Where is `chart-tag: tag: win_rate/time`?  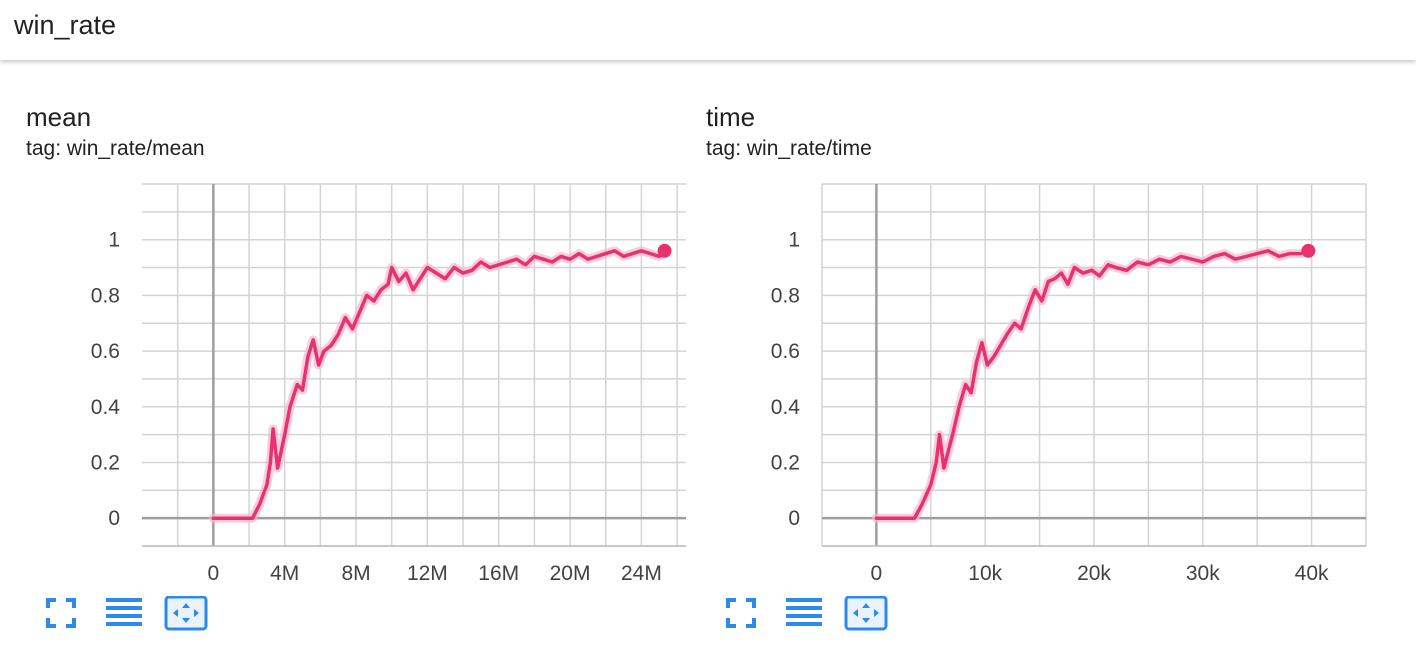
chart-tag: tag: win_rate/time is located at coordinates (789, 148).